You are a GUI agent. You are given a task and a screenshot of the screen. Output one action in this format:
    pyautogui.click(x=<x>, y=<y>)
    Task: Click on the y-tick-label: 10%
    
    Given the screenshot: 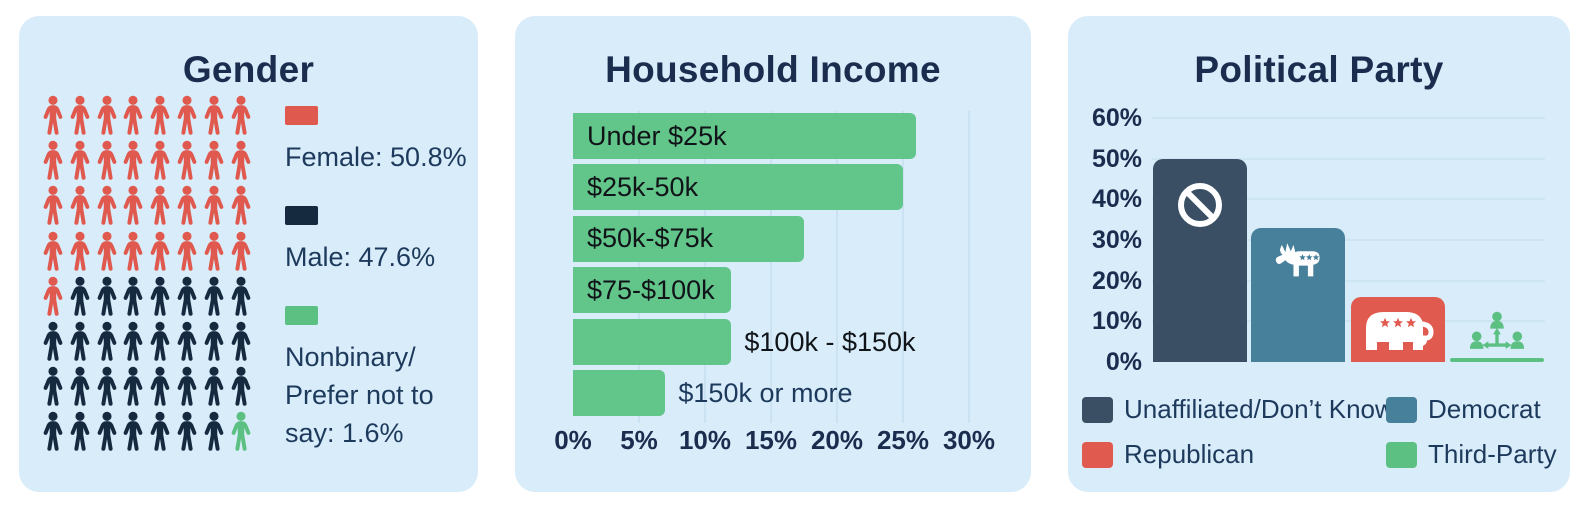 What is the action you would take?
    pyautogui.click(x=1116, y=321)
    